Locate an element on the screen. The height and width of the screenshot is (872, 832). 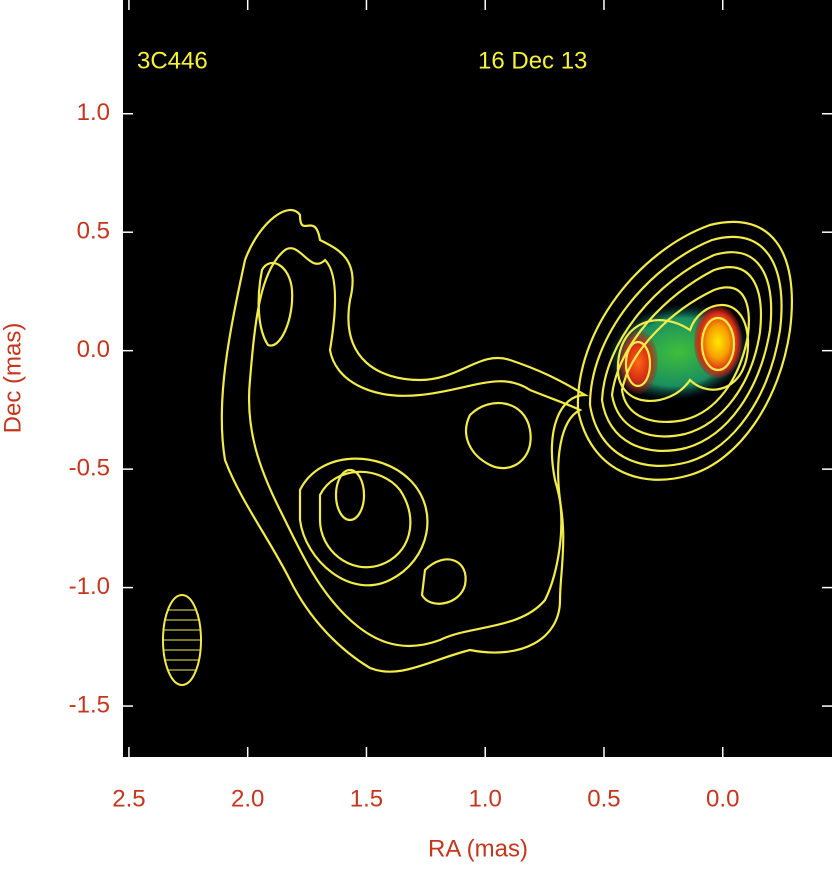
x-tick-label: 0.0 is located at coordinates (722, 798).